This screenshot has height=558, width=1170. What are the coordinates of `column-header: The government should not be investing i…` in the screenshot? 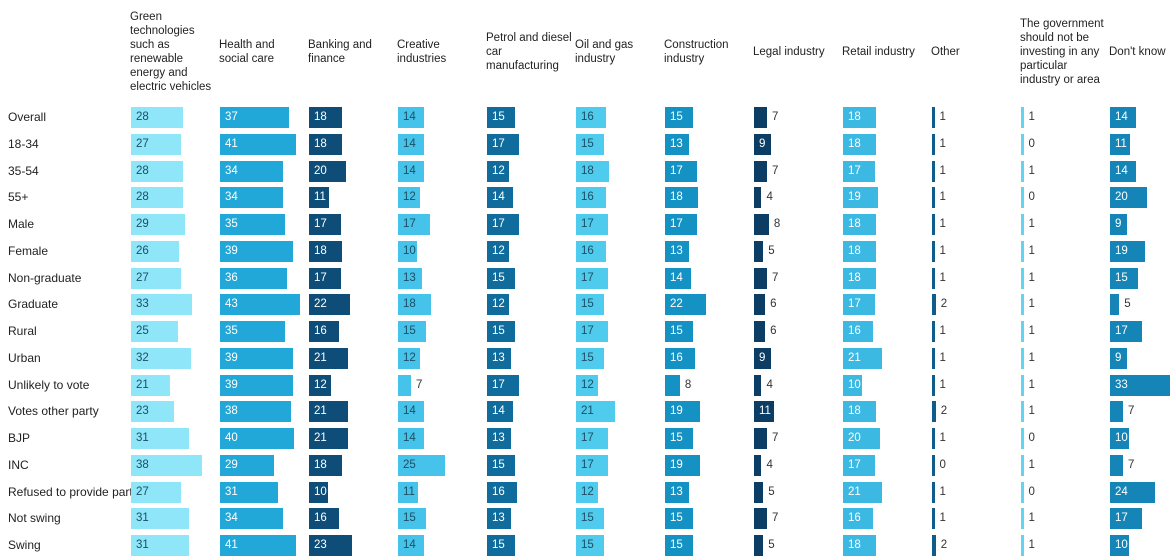 It's located at (1063, 52).